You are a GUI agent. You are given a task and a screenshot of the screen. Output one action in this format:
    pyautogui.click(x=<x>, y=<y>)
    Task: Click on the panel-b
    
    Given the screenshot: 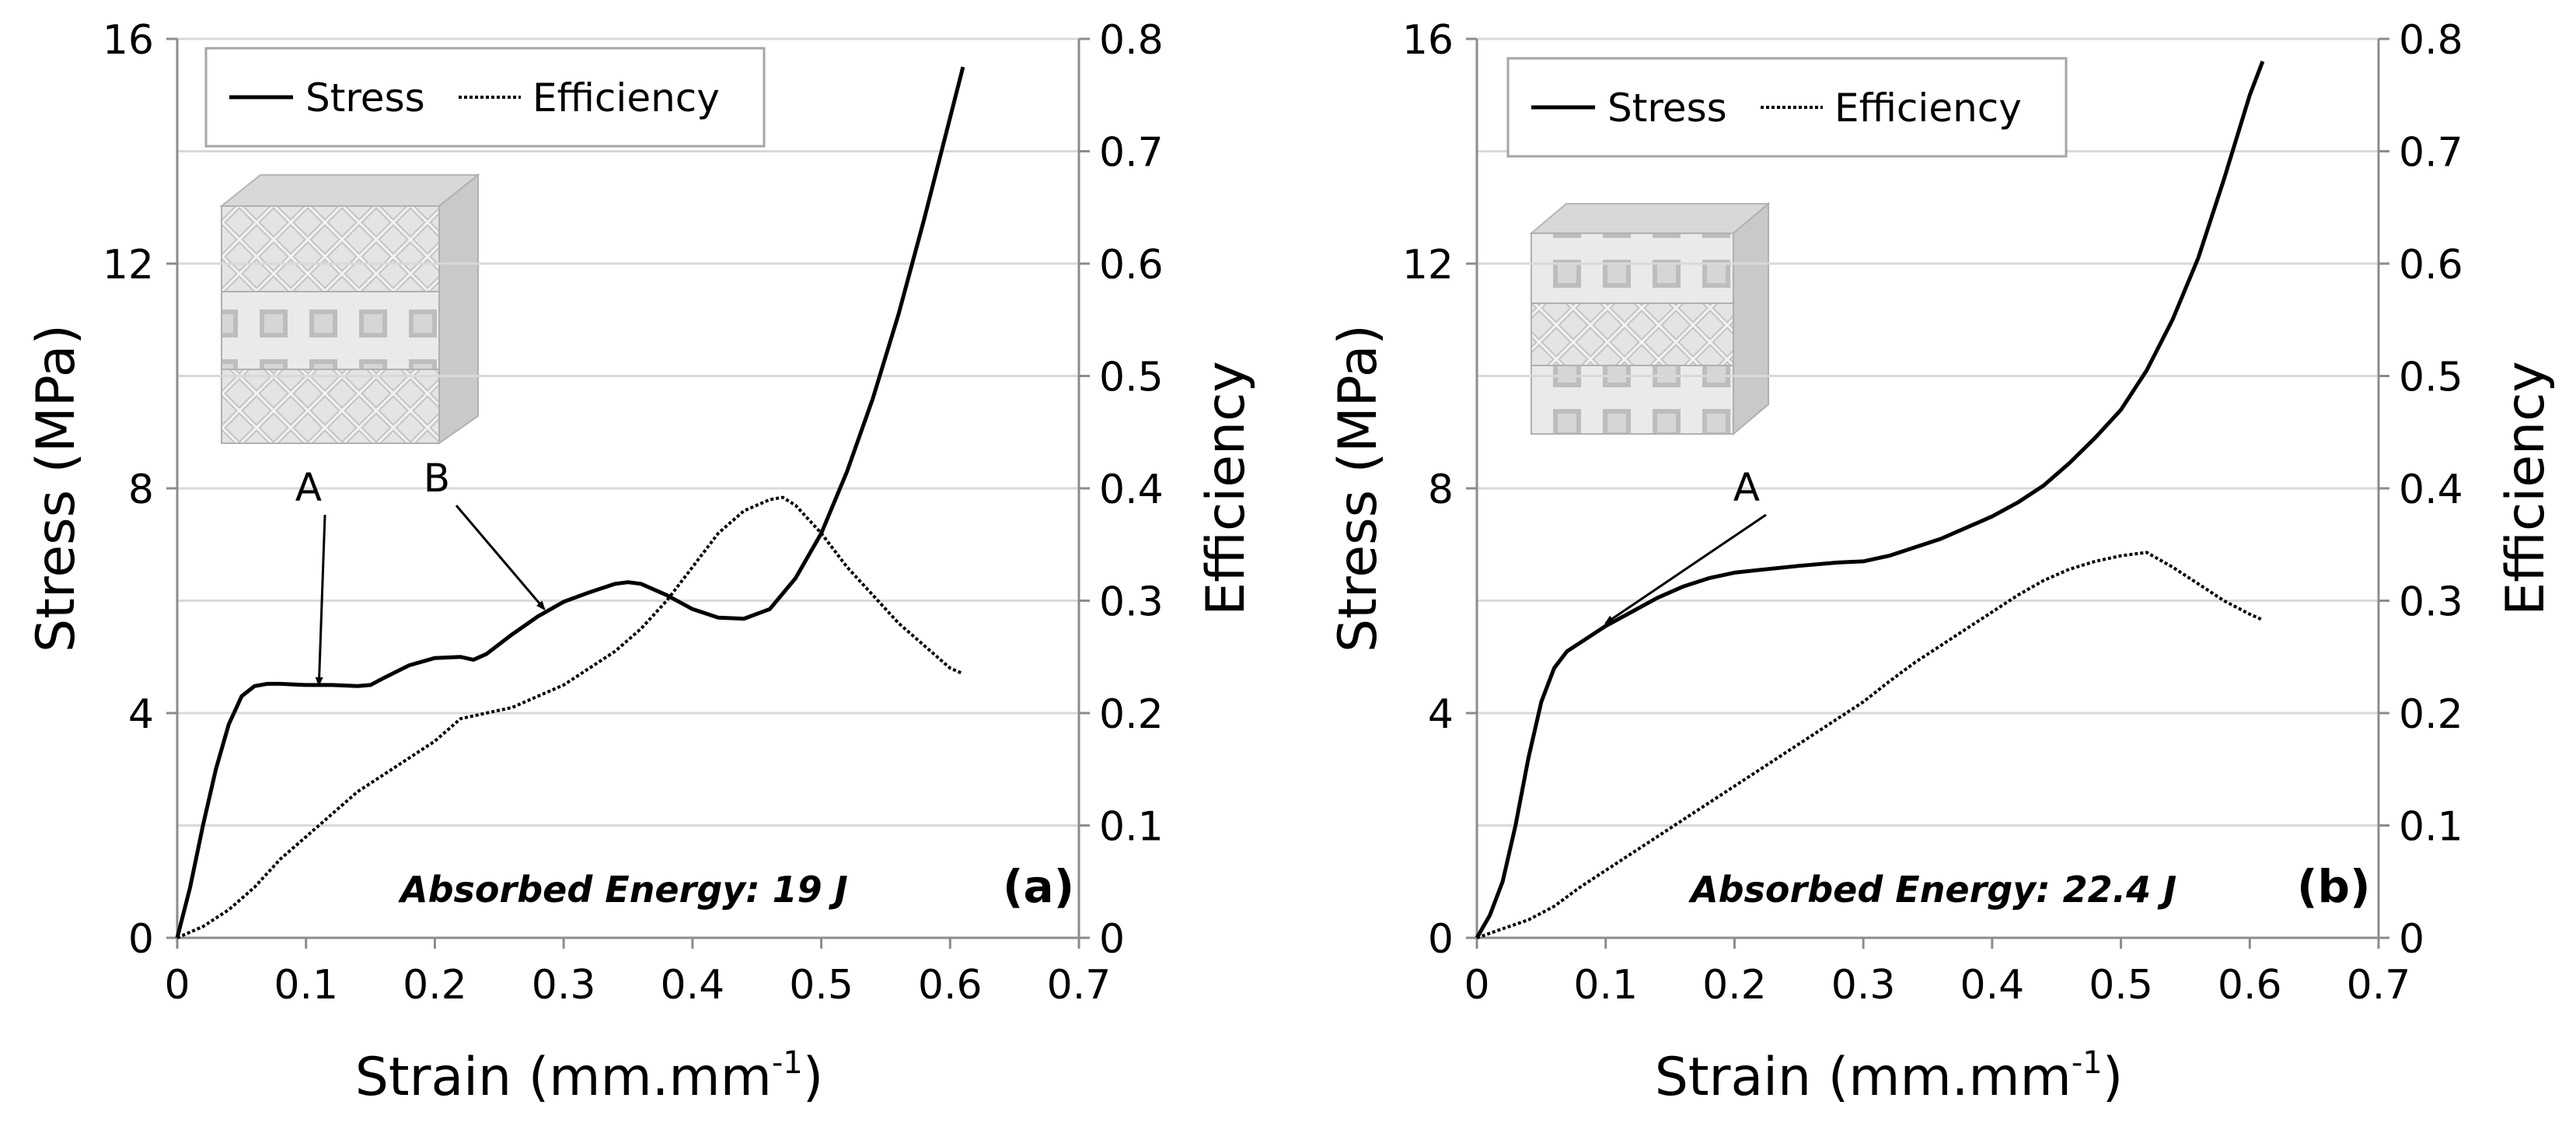 What is the action you would take?
    pyautogui.click(x=1650, y=318)
    